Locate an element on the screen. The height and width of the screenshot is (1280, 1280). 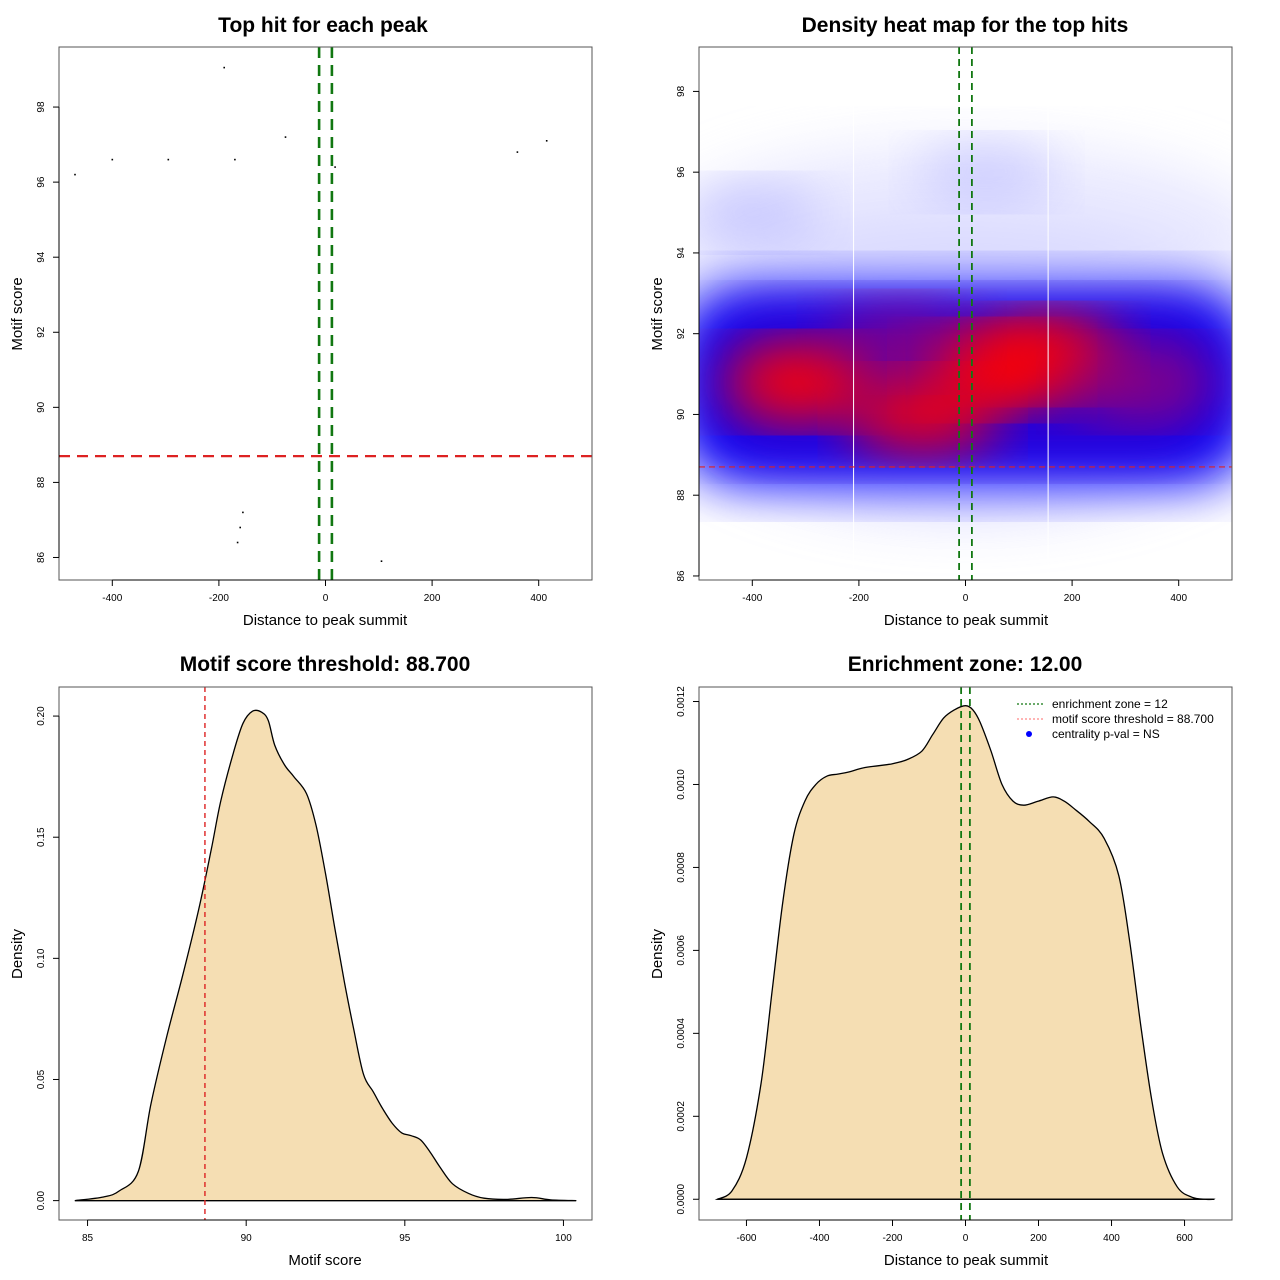
position-density-title: Enrichment zone: 12.00 is located at coordinates (965, 664).